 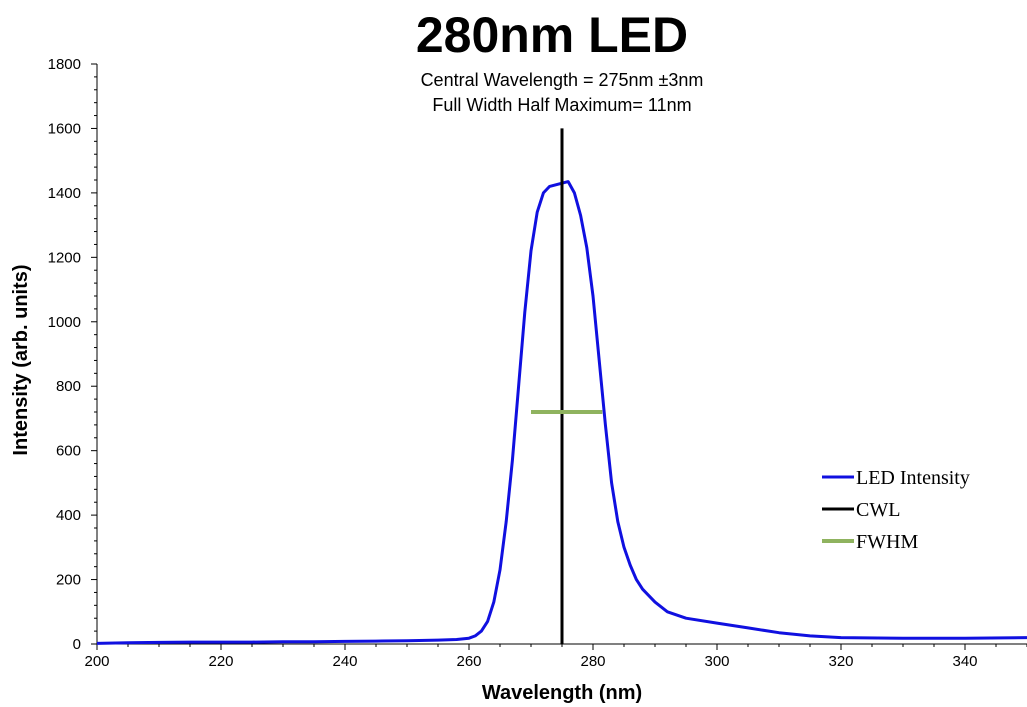 I want to click on x-axis-title: Wavelength (nm), so click(x=562, y=693).